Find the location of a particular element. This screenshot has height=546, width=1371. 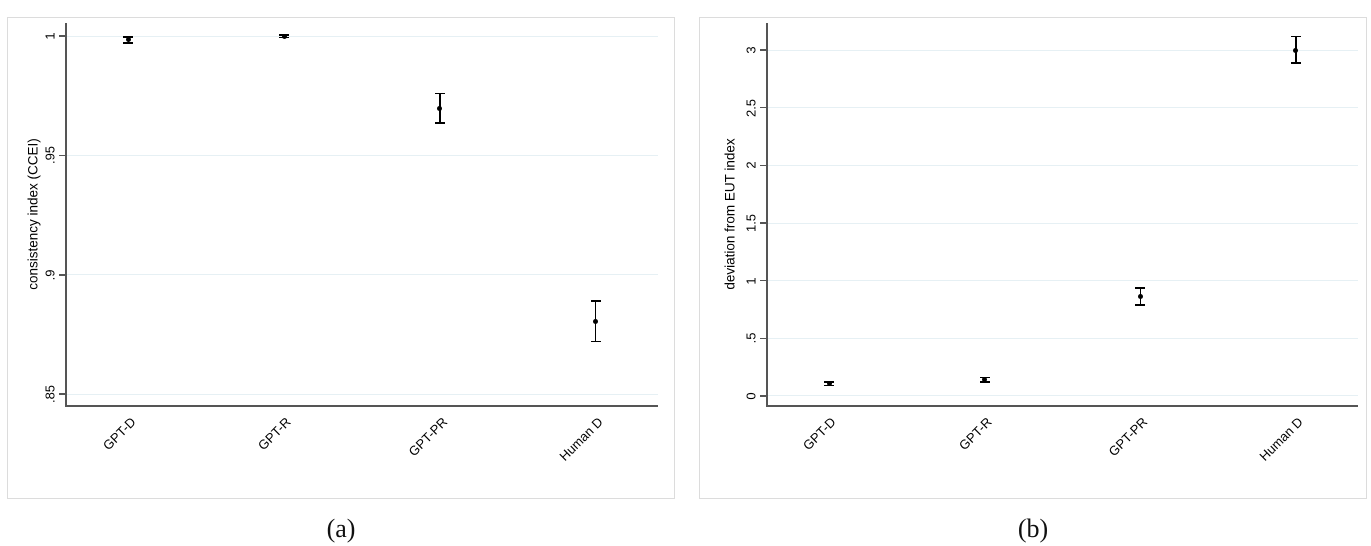

y-tick-label: 0 is located at coordinates (751, 396).